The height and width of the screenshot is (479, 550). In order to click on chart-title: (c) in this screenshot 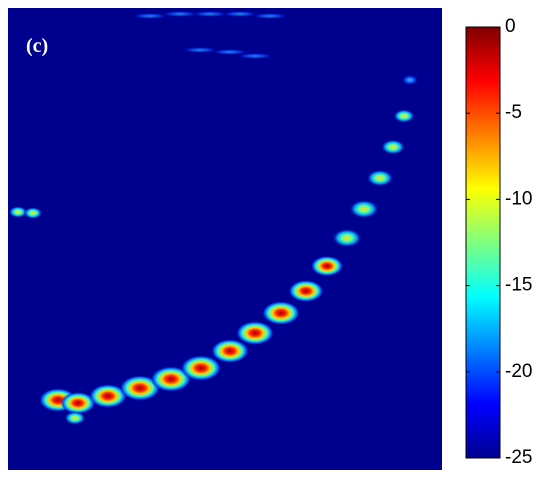, I will do `click(37, 46)`.